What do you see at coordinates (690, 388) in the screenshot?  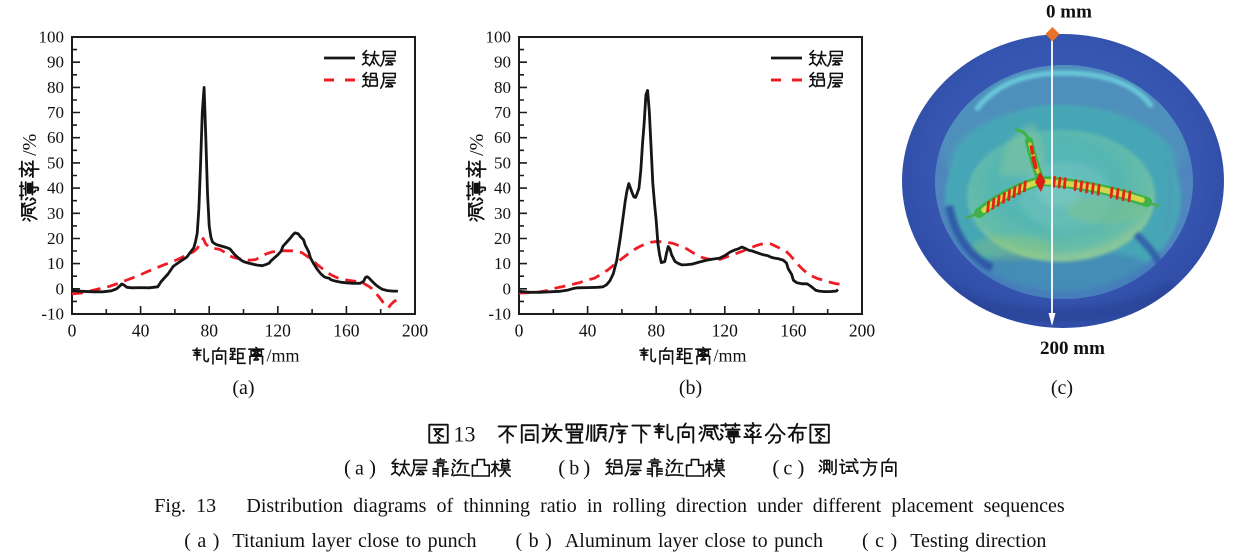 I see `svg-text: (b)` at bounding box center [690, 388].